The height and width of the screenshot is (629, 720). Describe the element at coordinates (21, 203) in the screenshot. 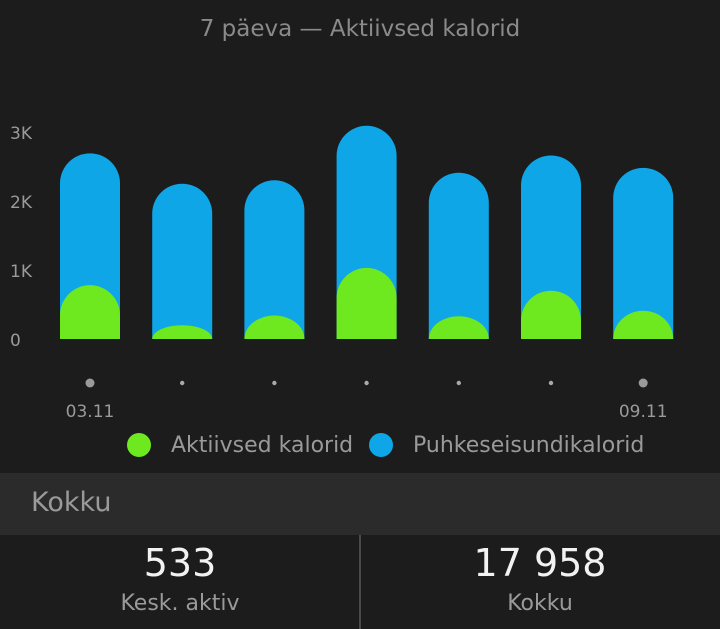

I see `y-tick-label: 2K` at that location.